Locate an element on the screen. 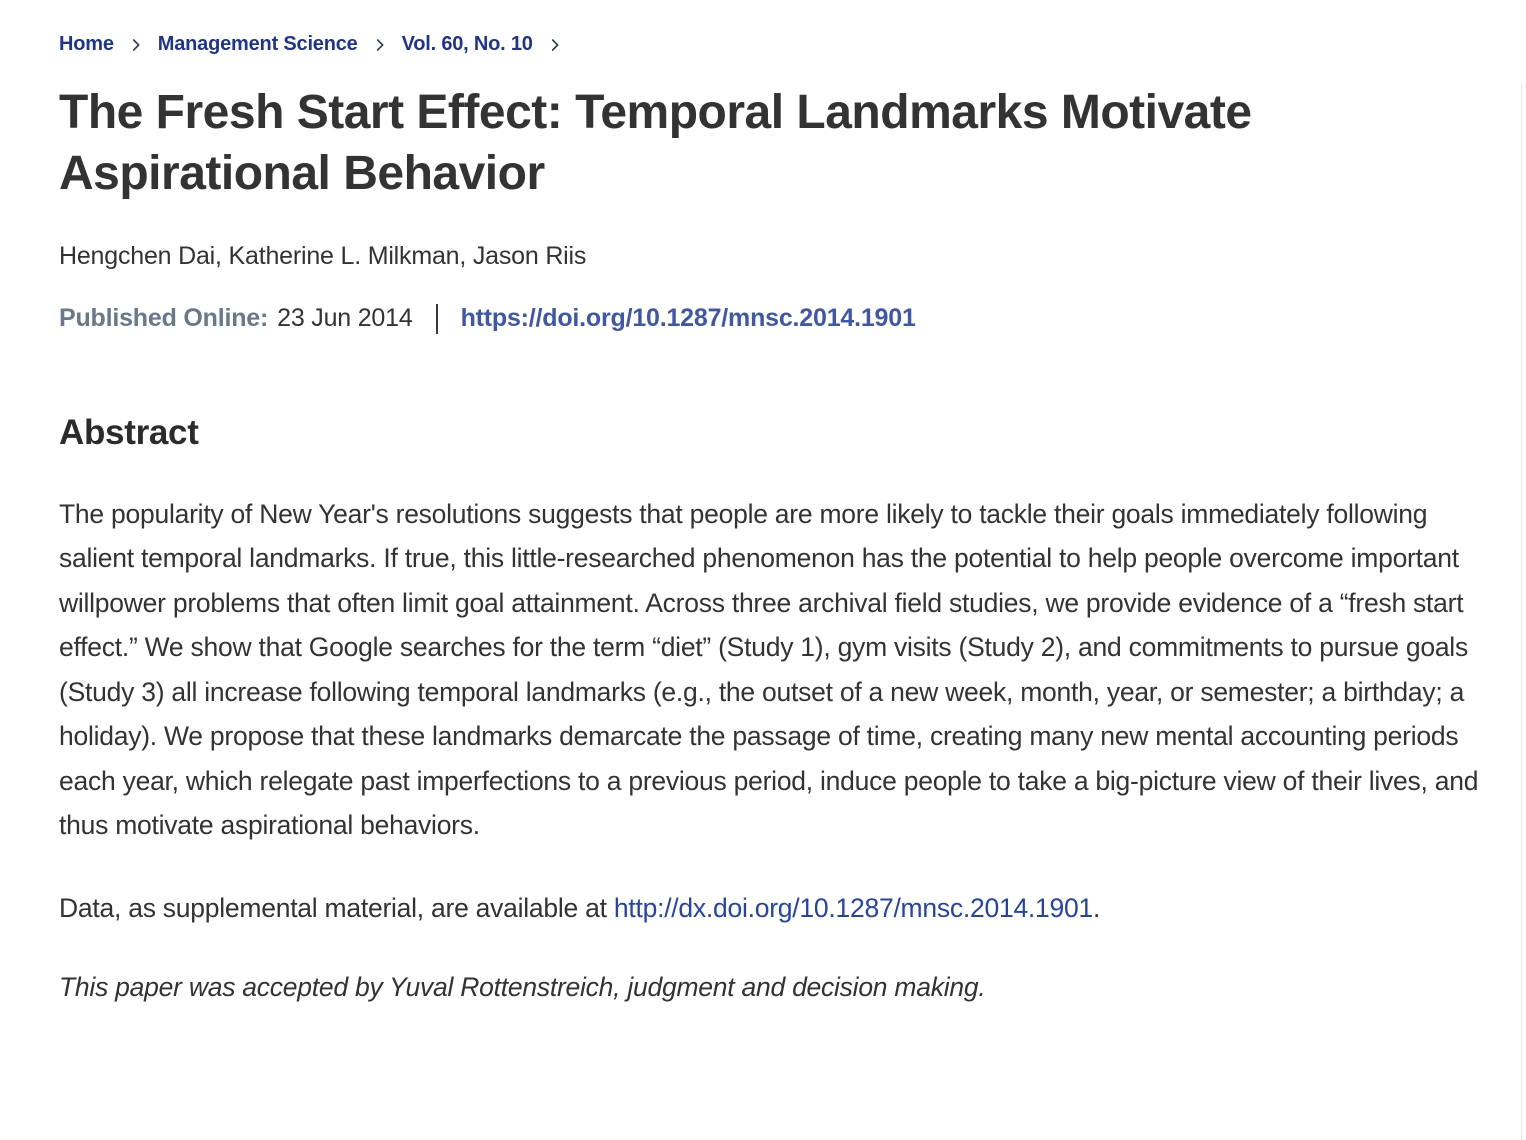 The width and height of the screenshot is (1526, 1140). author-link: Hengchen Dai is located at coordinates (137, 255).